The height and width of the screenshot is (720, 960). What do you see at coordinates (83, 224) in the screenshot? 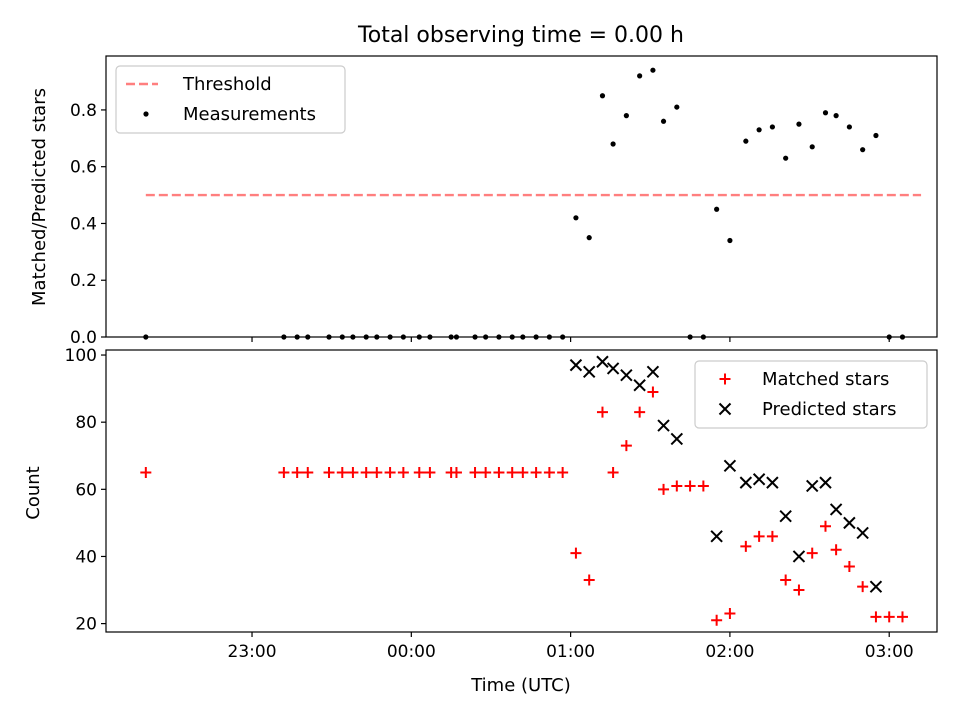
I see `top-y-tick-label: 0.4` at bounding box center [83, 224].